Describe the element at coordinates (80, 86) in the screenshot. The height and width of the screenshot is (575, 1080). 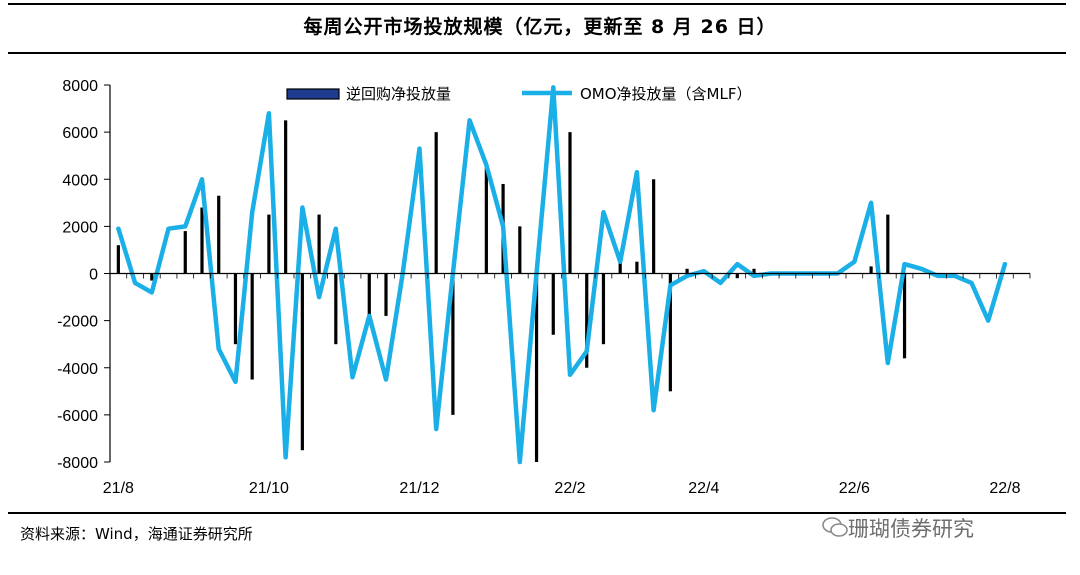
I see `y-tick-label: 8000` at that location.